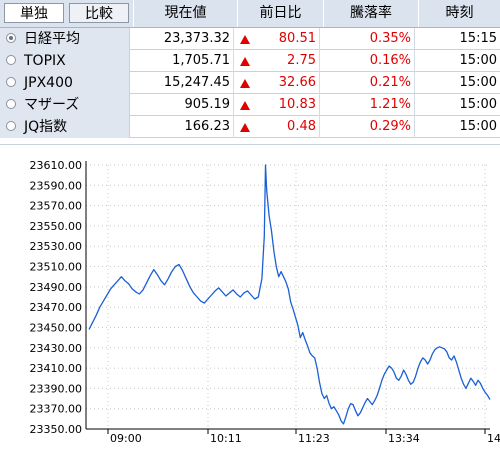  What do you see at coordinates (56, 287) in the screenshot?
I see `y-tick-label: 23490.00` at bounding box center [56, 287].